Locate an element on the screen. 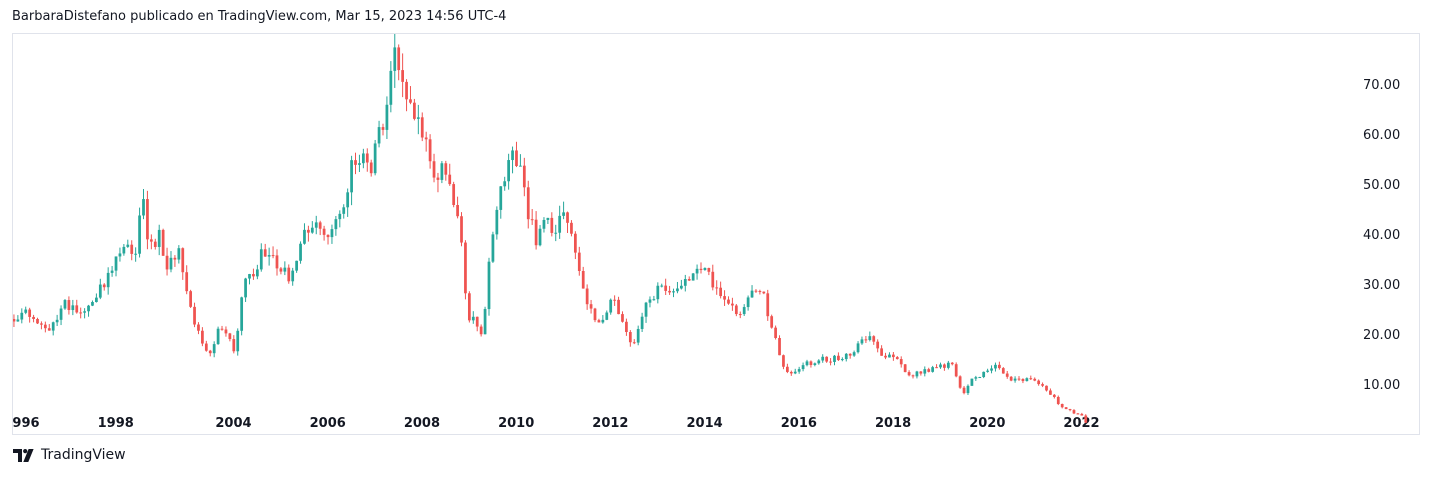 Image resolution: width=1432 pixels, height=478 pixels. x-tick-label: 2006 is located at coordinates (328, 423).